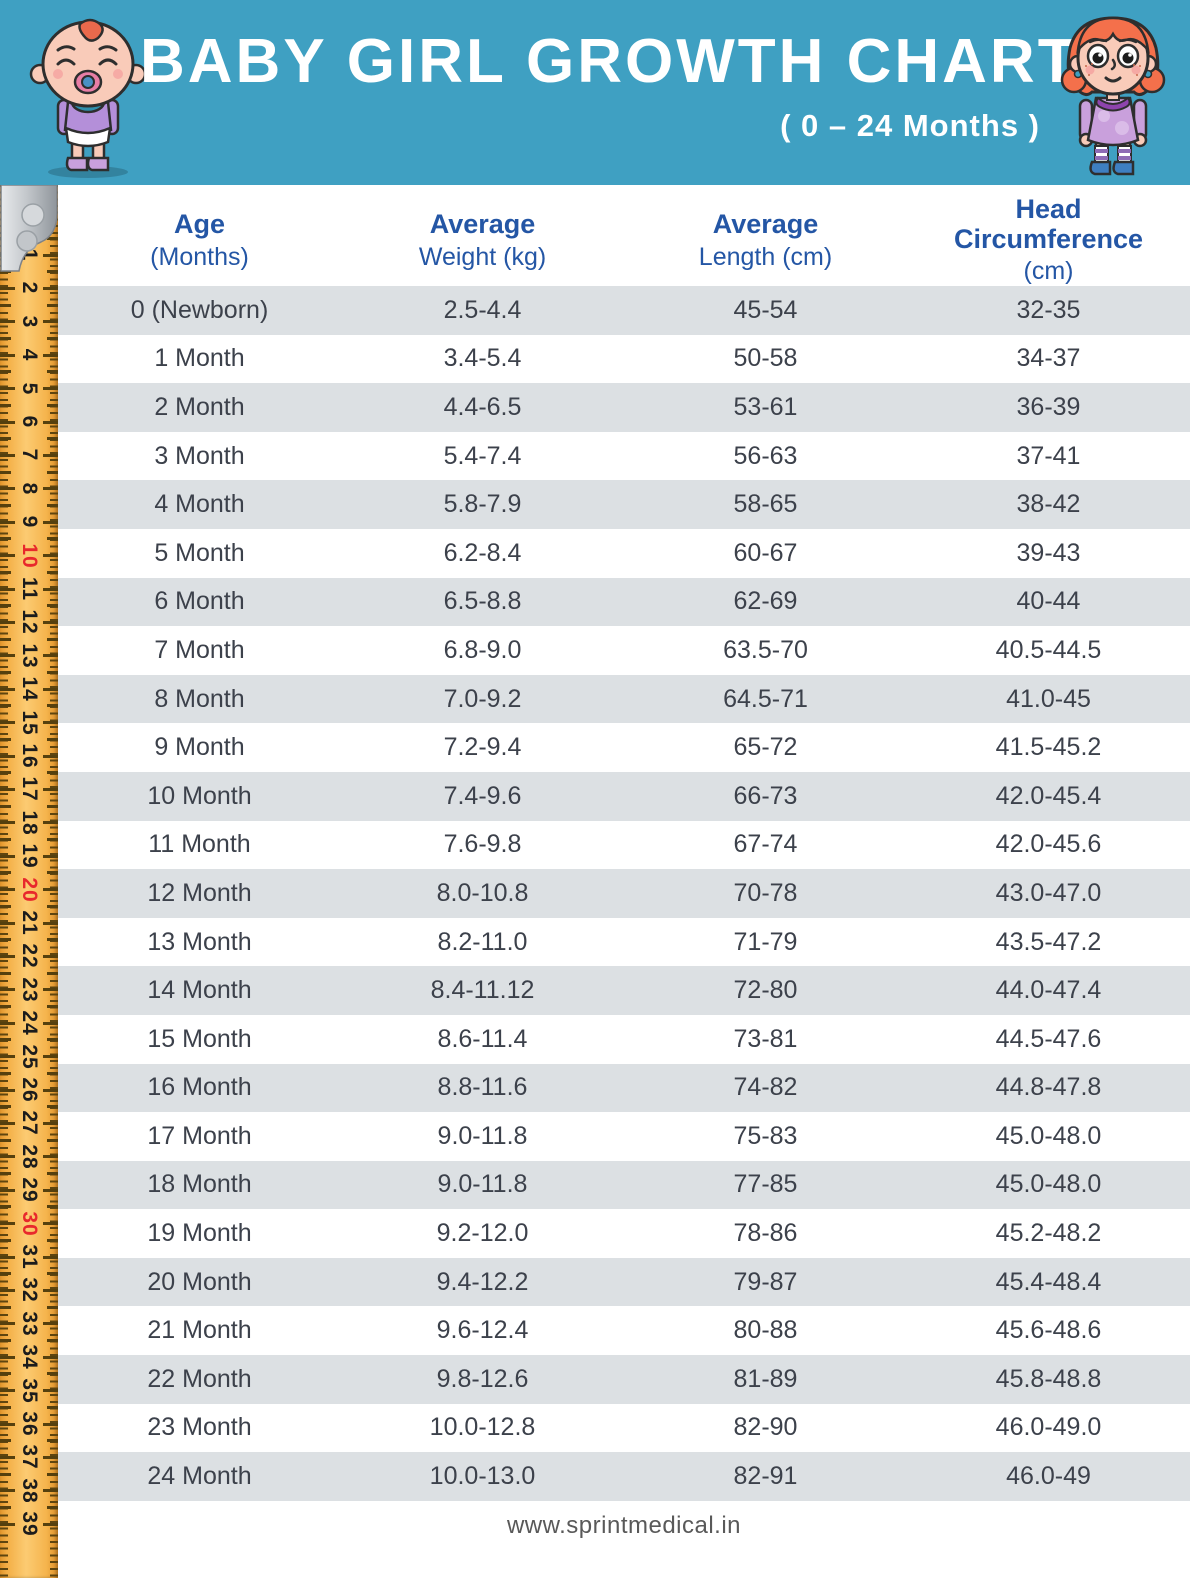 This screenshot has height=1578, width=1190. I want to click on table-cell: 60-67, so click(765, 552).